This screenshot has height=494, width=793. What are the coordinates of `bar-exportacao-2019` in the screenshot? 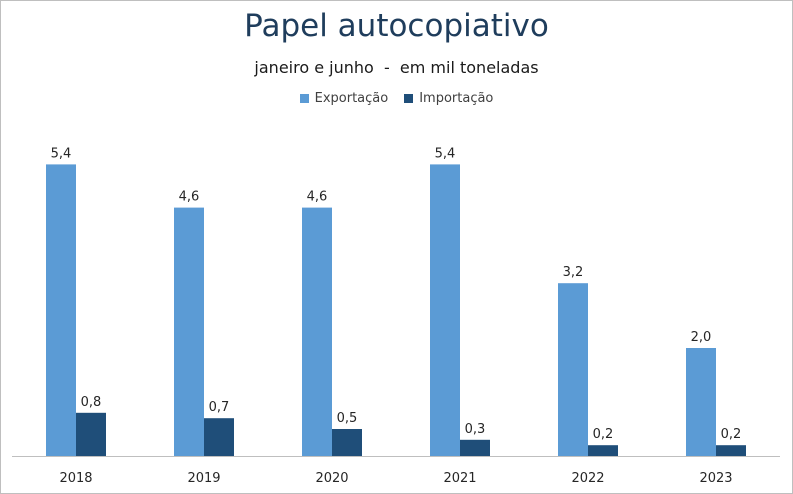 It's located at (189, 331).